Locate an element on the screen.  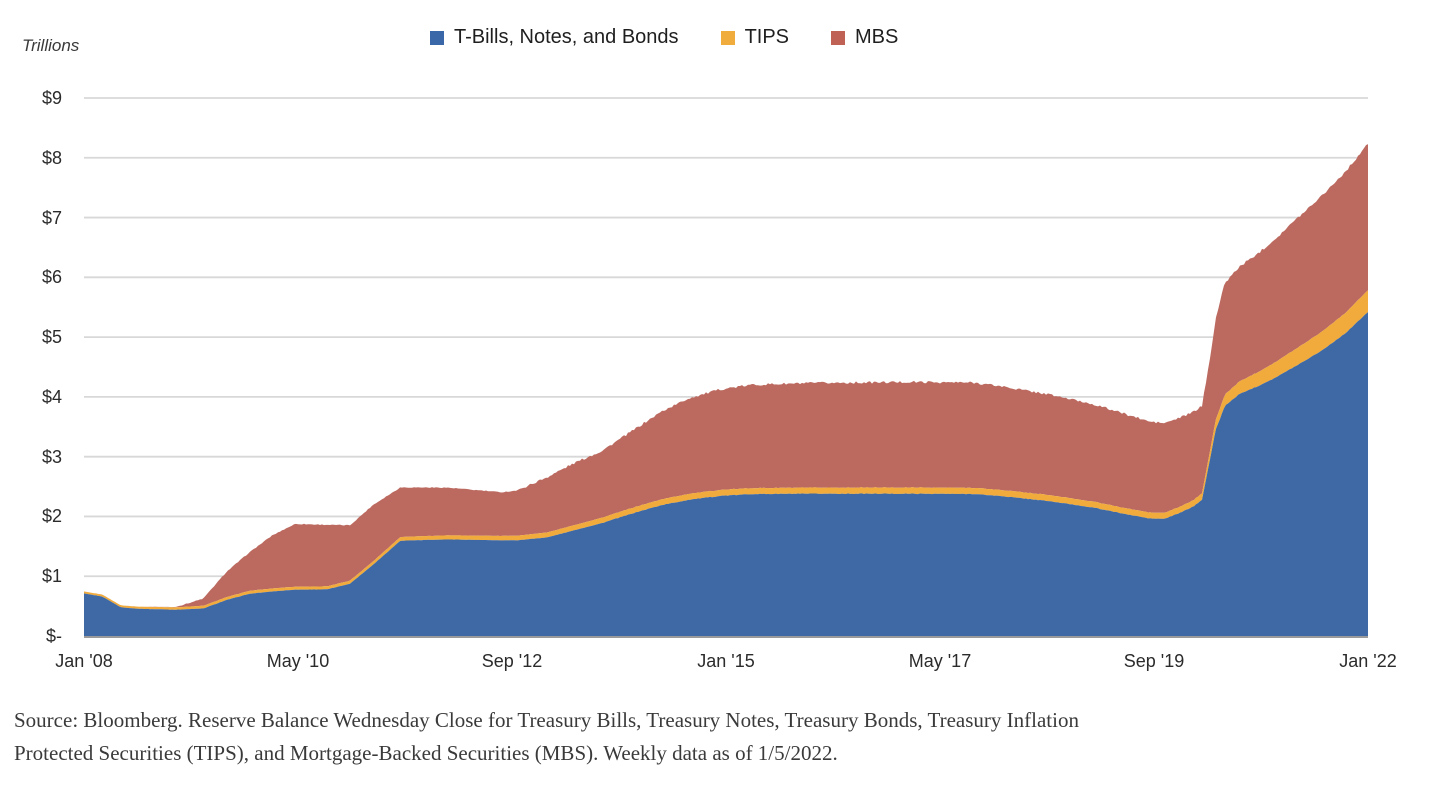
y-axis-units-label: Trillions is located at coordinates (51, 45).